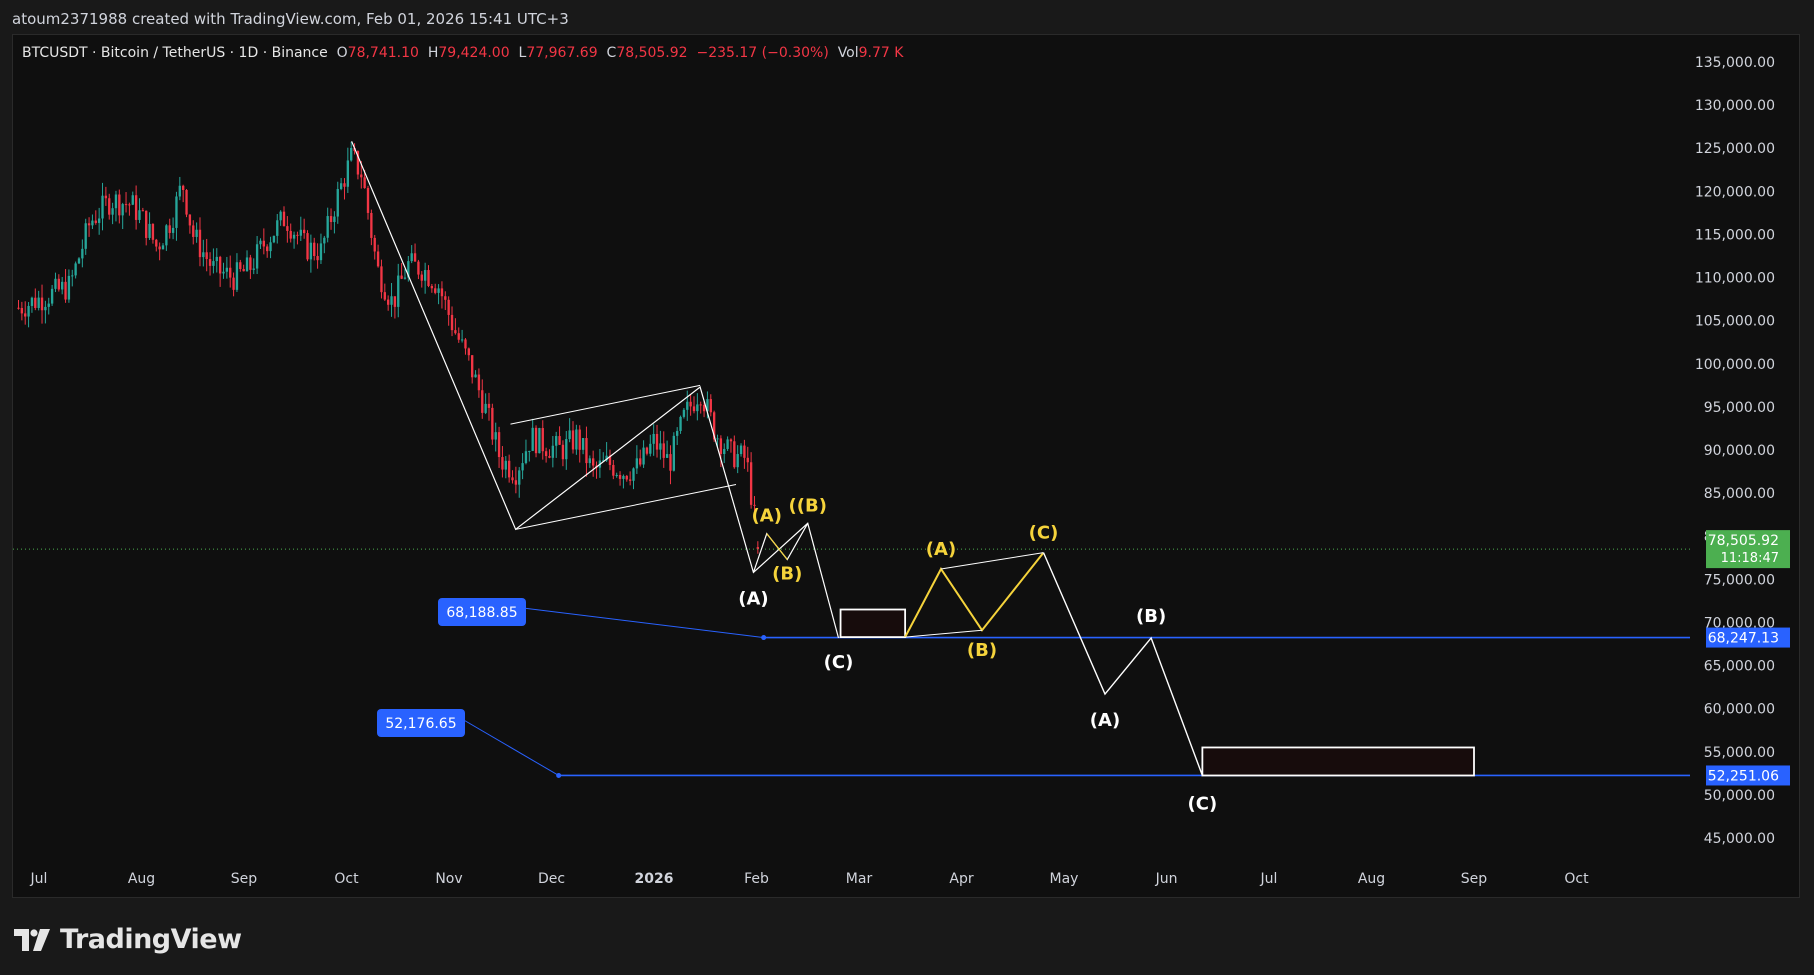  I want to click on last-price-value: 78,505.92, so click(1743, 541).